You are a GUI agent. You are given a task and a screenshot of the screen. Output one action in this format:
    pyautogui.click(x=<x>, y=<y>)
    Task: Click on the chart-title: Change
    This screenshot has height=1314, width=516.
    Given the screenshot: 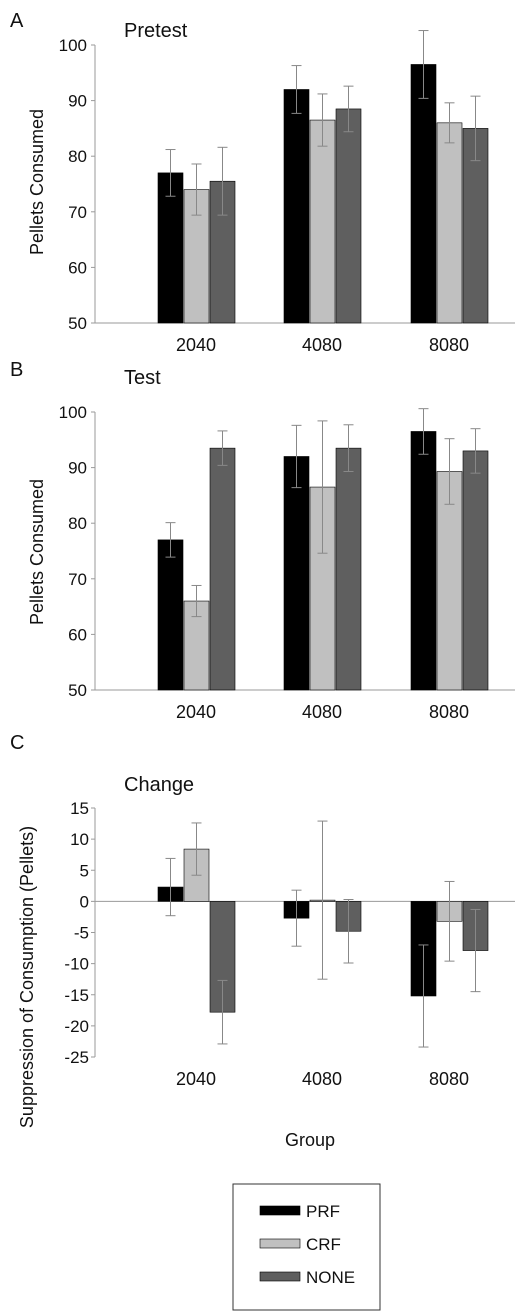 What is the action you would take?
    pyautogui.click(x=159, y=785)
    